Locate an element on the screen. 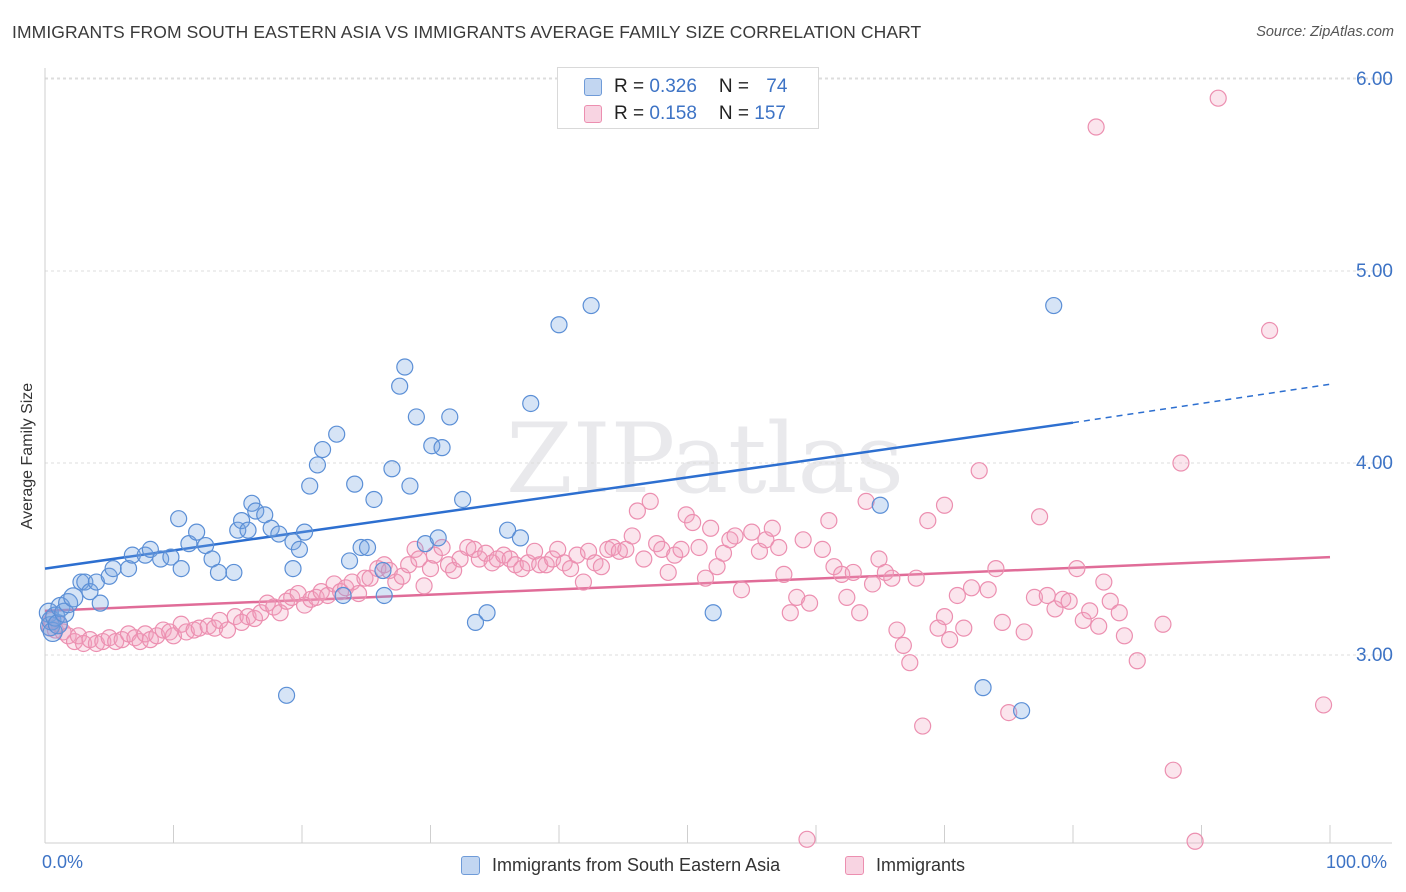 The image size is (1406, 892). y-tick-label: 3.00 is located at coordinates (1374, 655).